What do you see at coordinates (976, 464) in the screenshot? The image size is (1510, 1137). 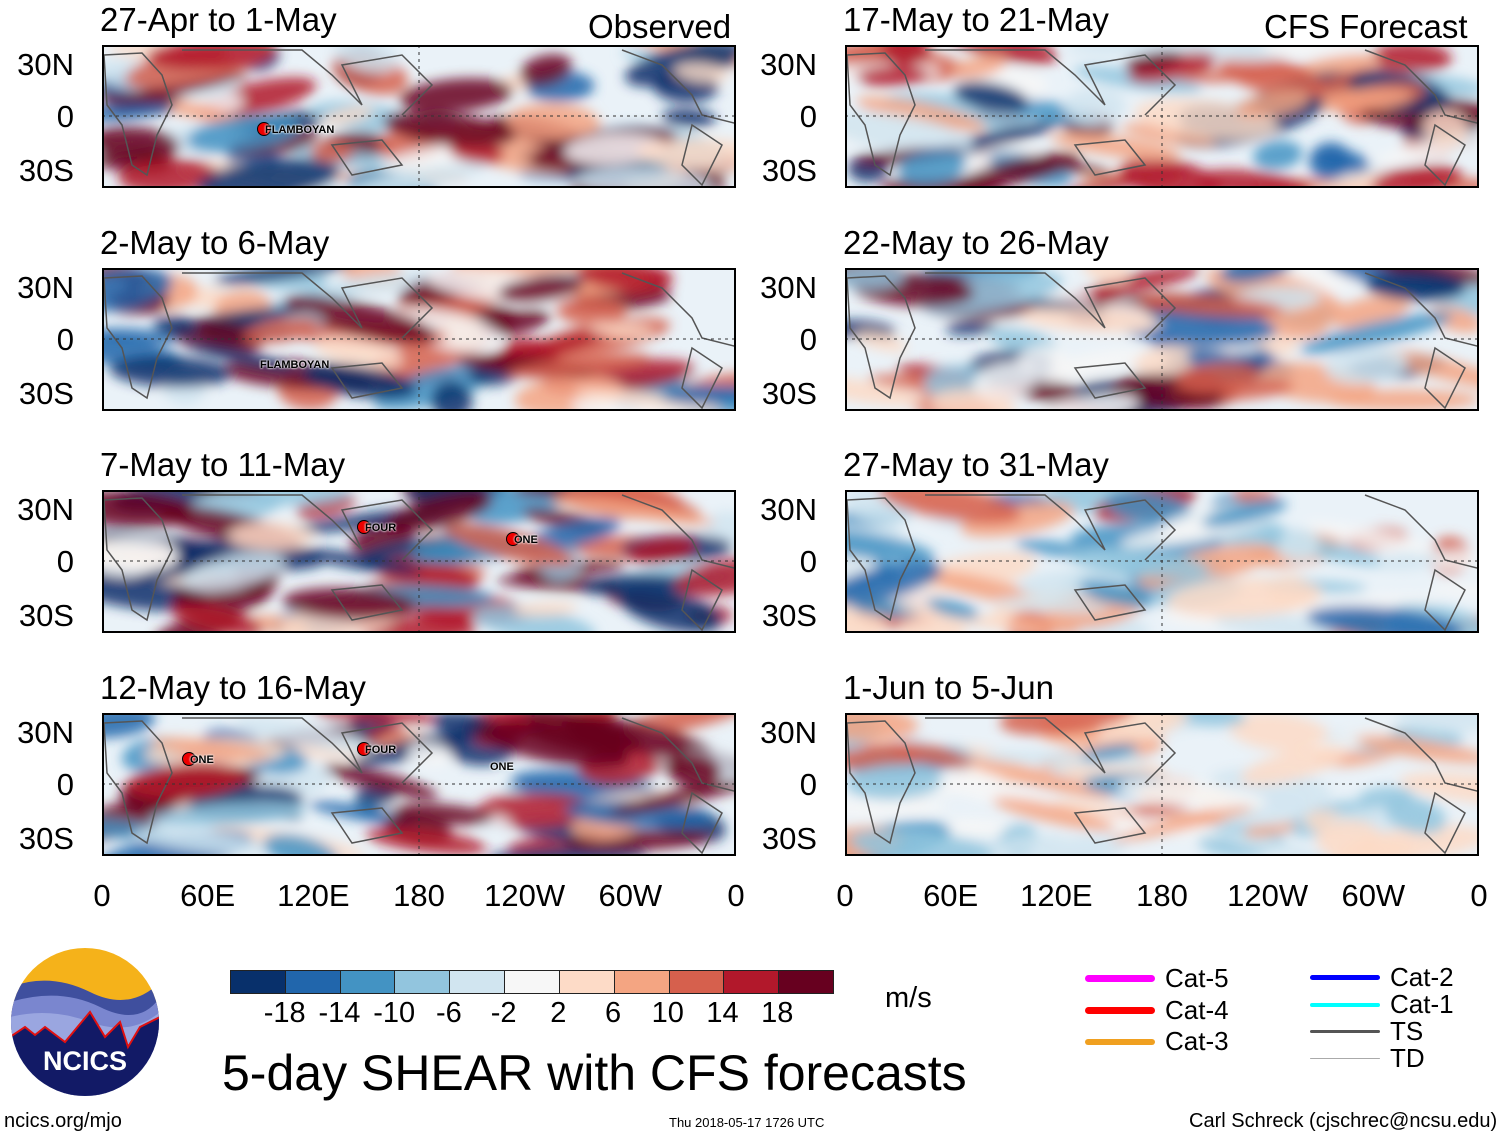 I see `panel-title: 27-May to 31-May` at bounding box center [976, 464].